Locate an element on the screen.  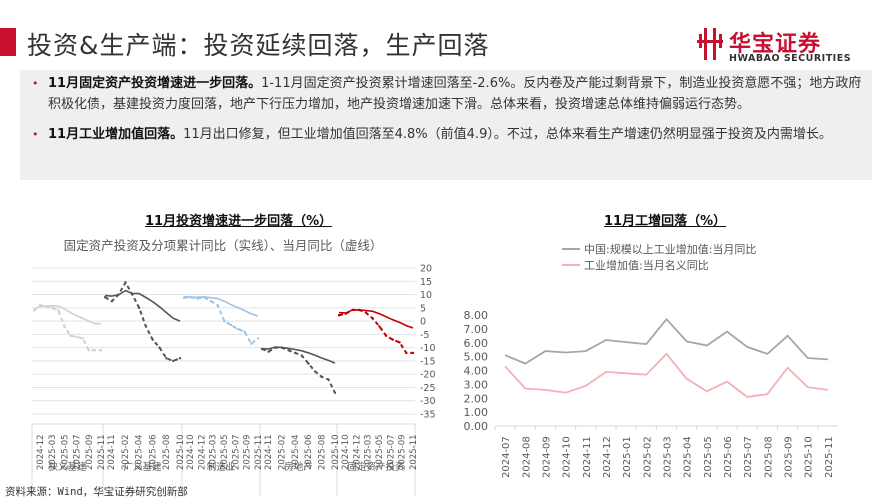
y-tick-label: 10 is located at coordinates (426, 295).